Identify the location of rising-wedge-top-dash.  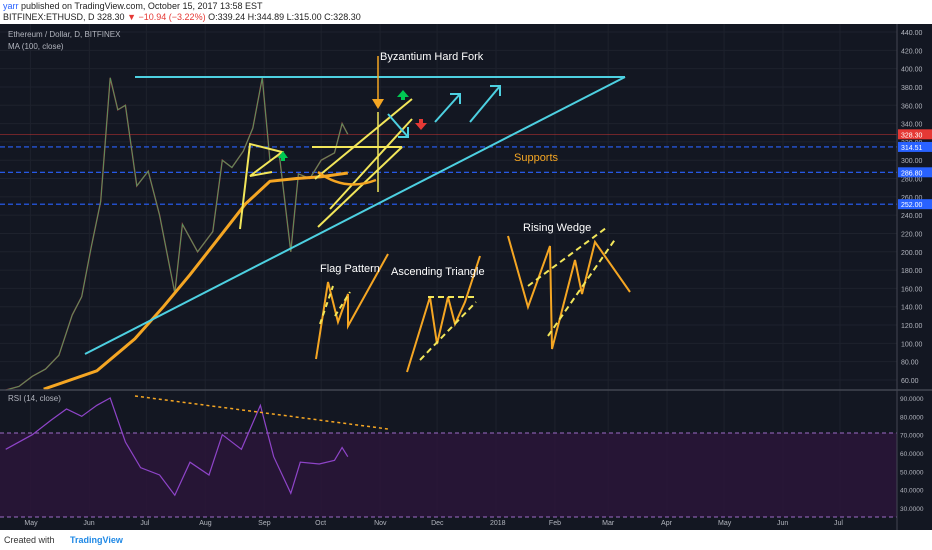
(567, 257).